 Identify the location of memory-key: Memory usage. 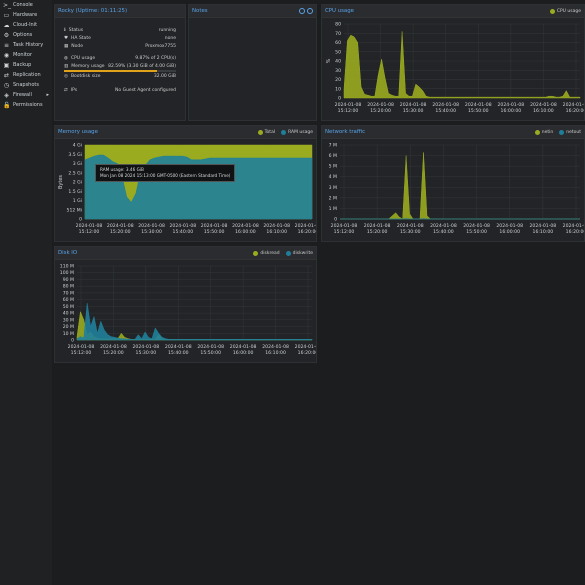
(88, 66).